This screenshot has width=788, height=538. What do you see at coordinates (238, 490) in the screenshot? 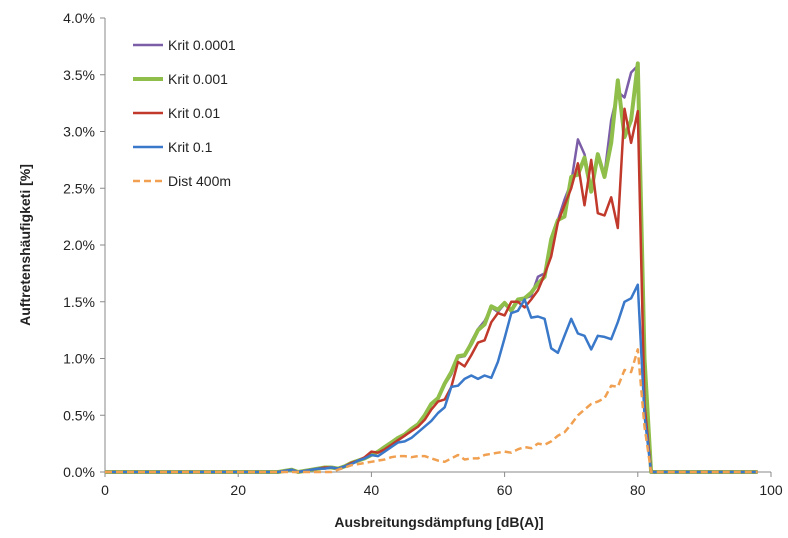
I see `x-tick-label: 20` at bounding box center [238, 490].